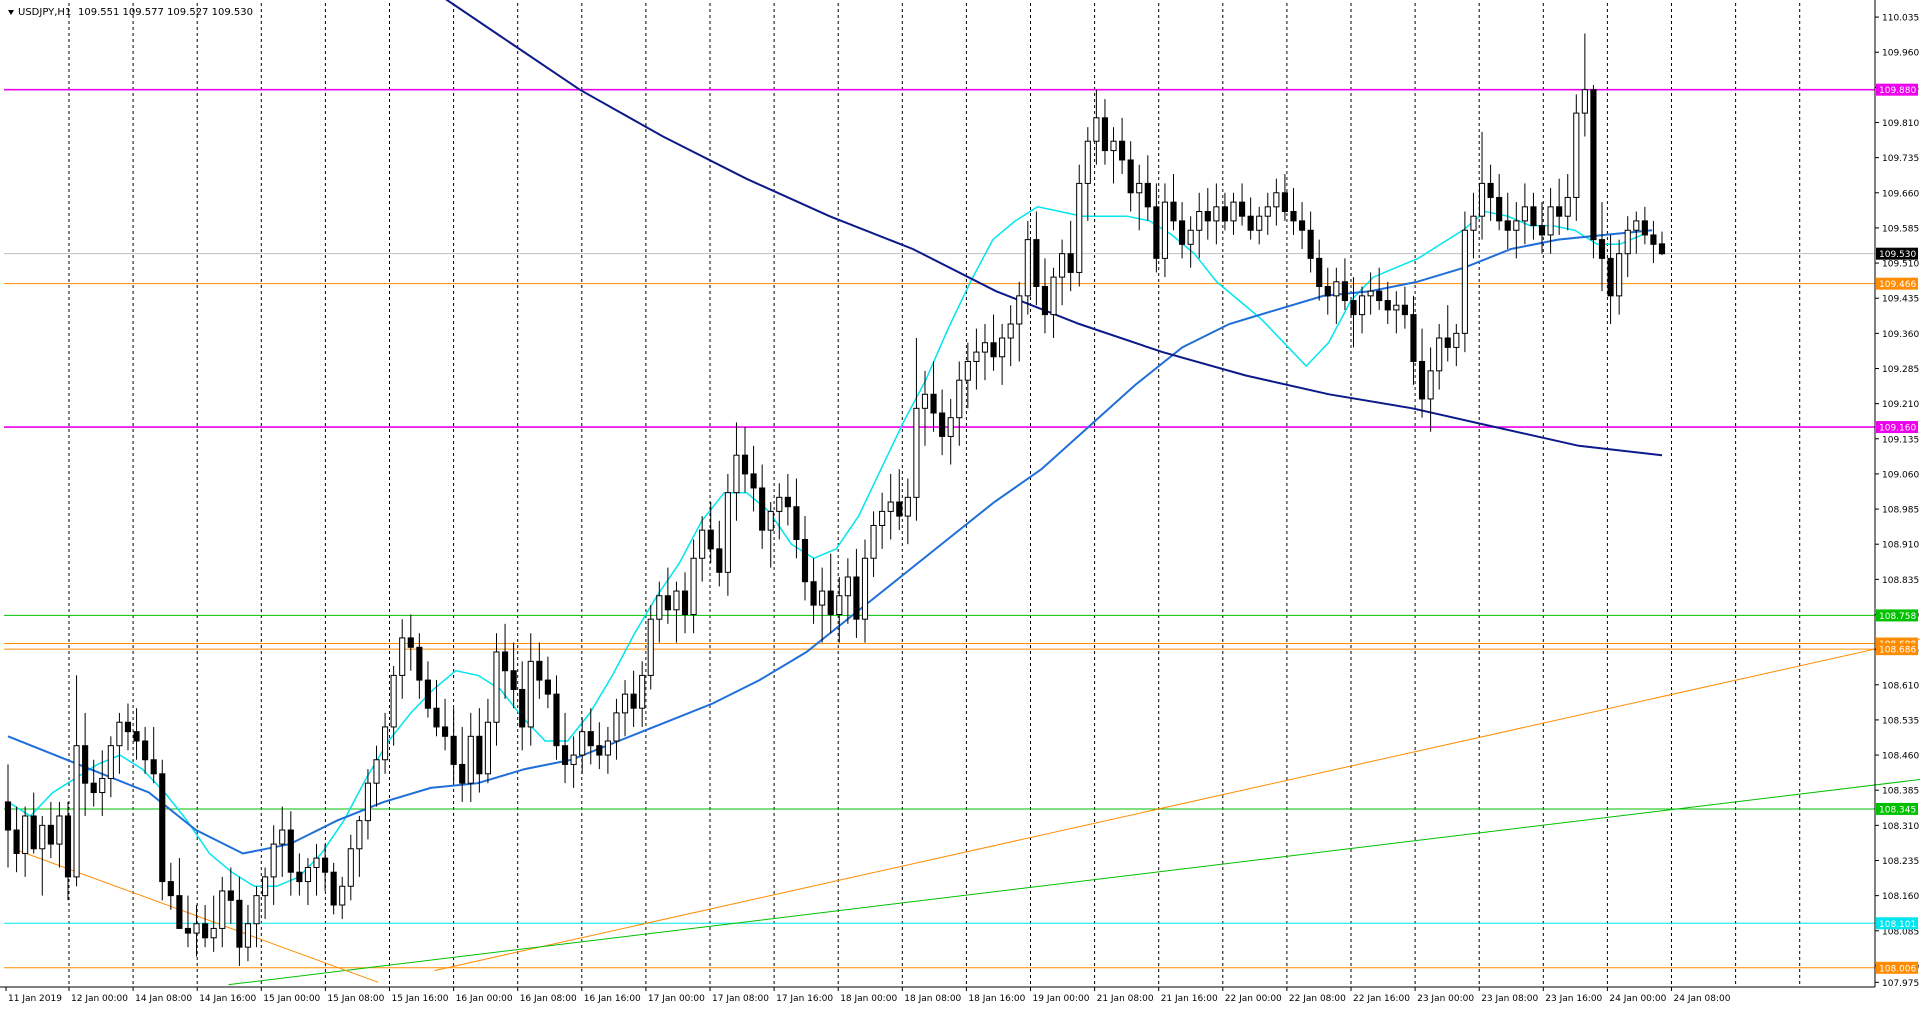  I want to click on price-tick-label: 108.235, so click(1900, 862).